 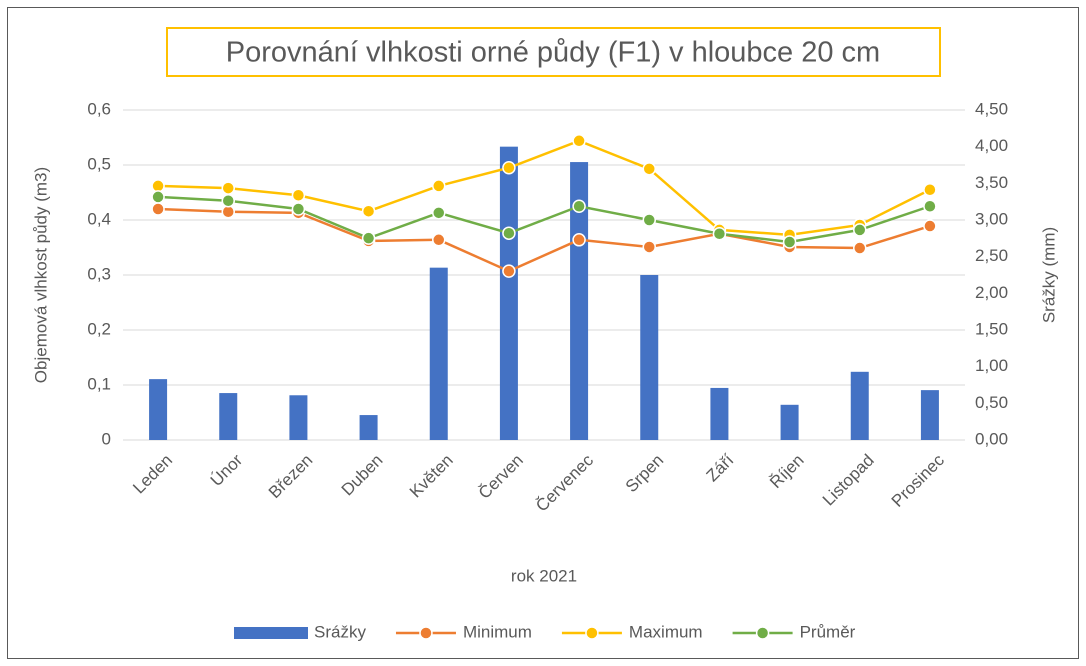 What do you see at coordinates (991, 438) in the screenshot?
I see `y2-tick-label: 0,00` at bounding box center [991, 438].